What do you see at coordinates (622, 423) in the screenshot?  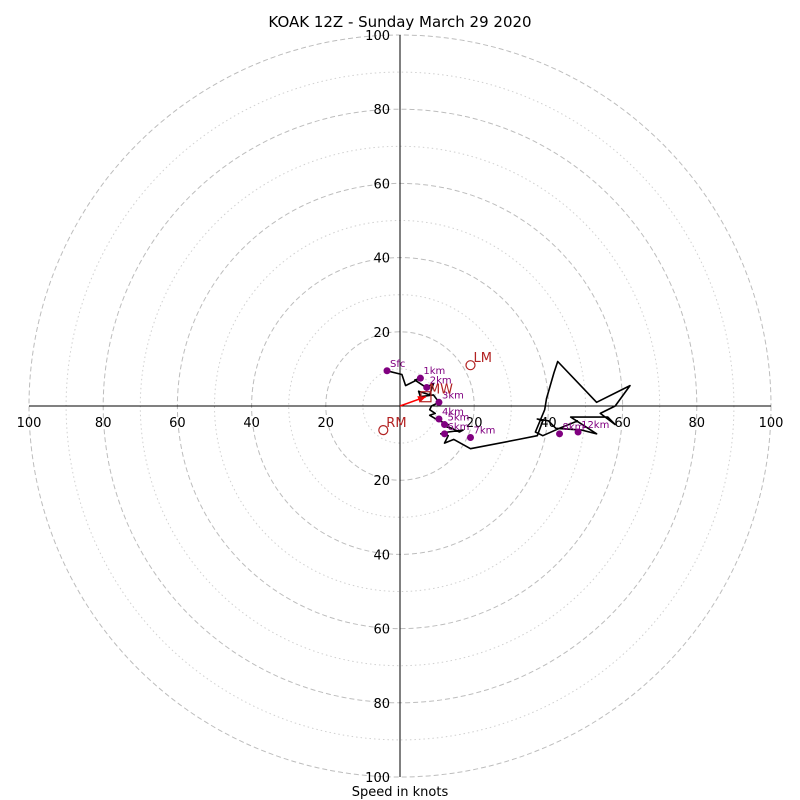 I see `tick-label-east-60: 60` at bounding box center [622, 423].